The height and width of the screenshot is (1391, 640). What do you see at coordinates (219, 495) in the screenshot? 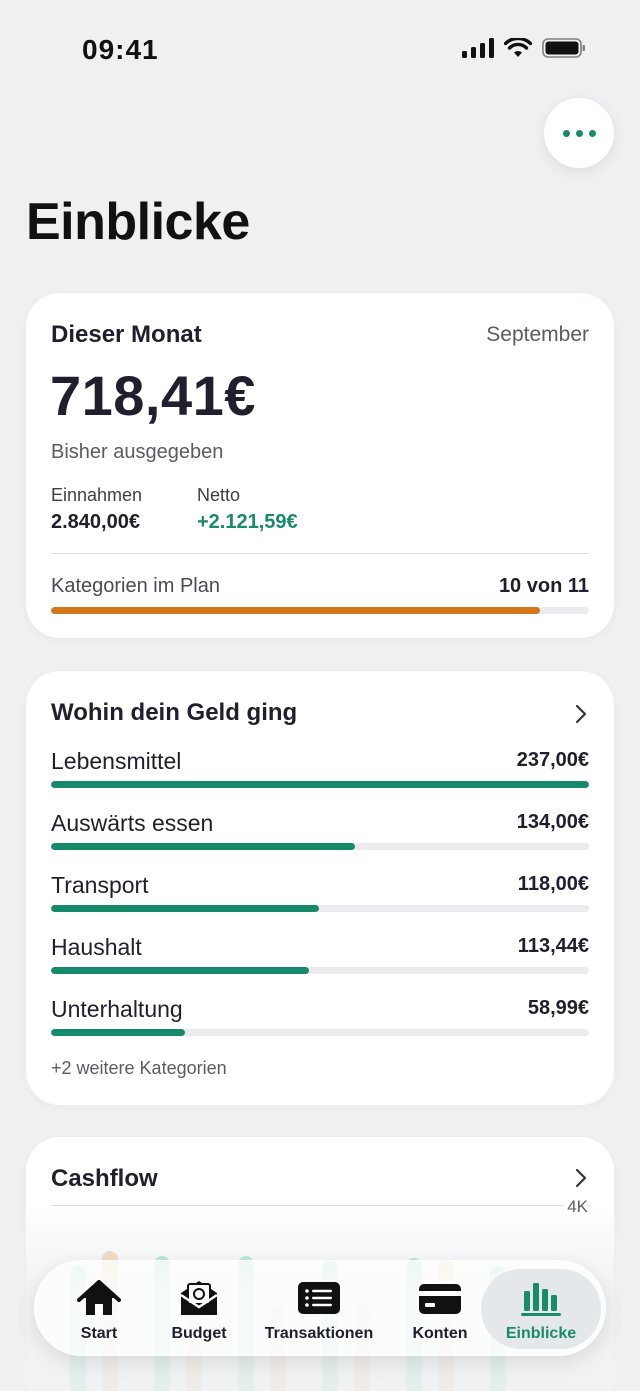
I see `net-label: Netto` at bounding box center [219, 495].